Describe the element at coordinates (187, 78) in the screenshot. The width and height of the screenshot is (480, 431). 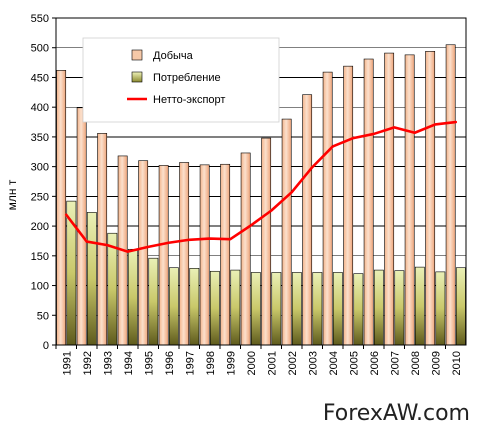
I see `legend-label: Потребление` at that location.